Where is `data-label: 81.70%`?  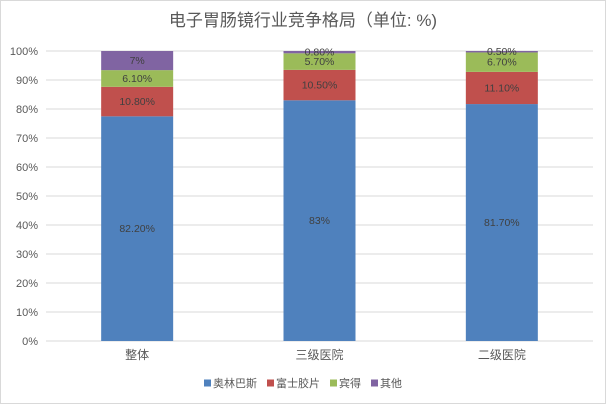 data-label: 81.70% is located at coordinates (502, 223).